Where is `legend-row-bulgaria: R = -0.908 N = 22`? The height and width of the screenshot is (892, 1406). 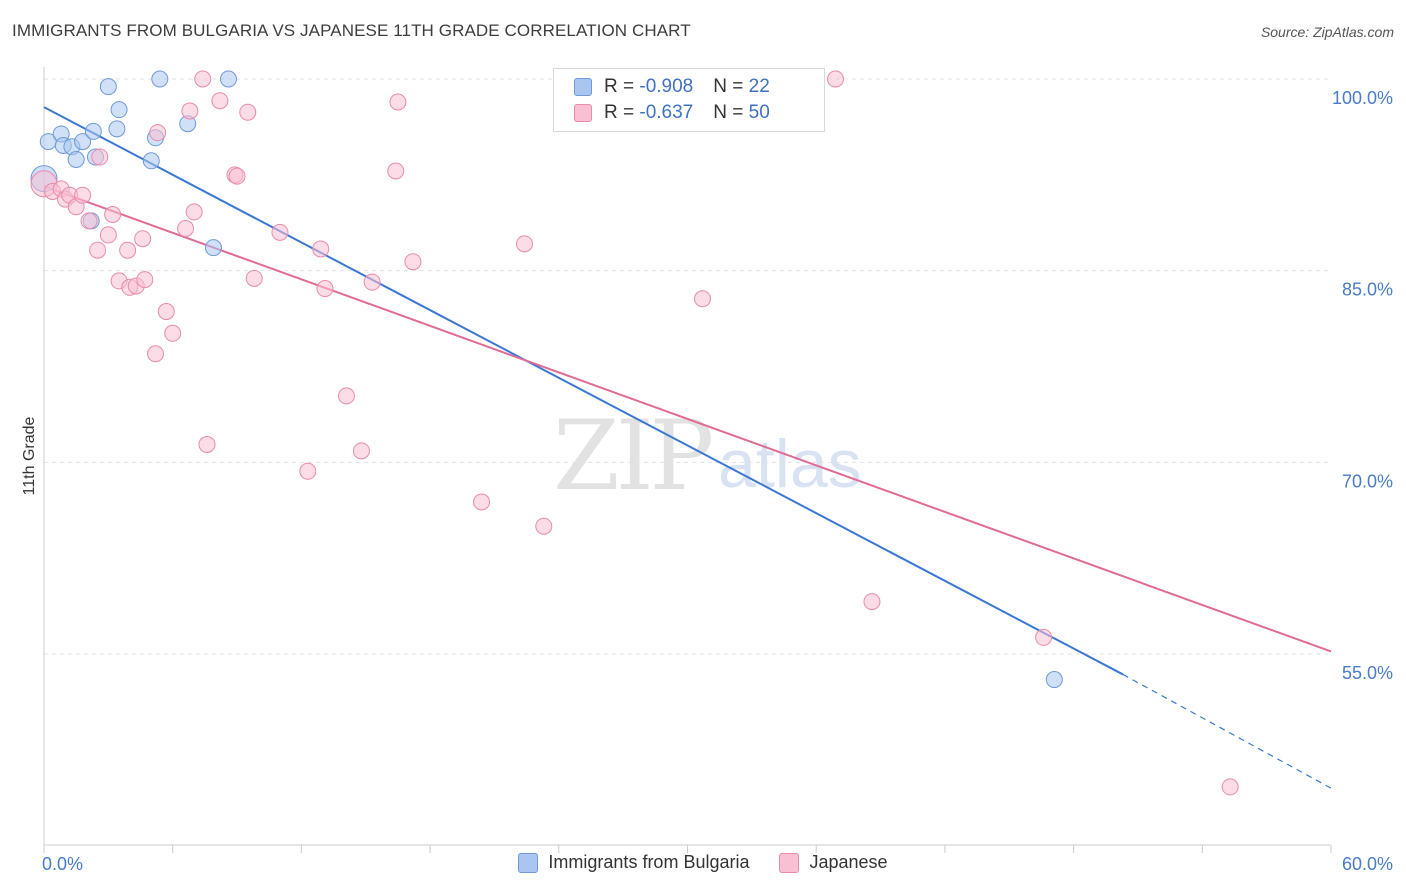
legend-row-bulgaria: R = -0.908 N = 22 is located at coordinates (672, 87).